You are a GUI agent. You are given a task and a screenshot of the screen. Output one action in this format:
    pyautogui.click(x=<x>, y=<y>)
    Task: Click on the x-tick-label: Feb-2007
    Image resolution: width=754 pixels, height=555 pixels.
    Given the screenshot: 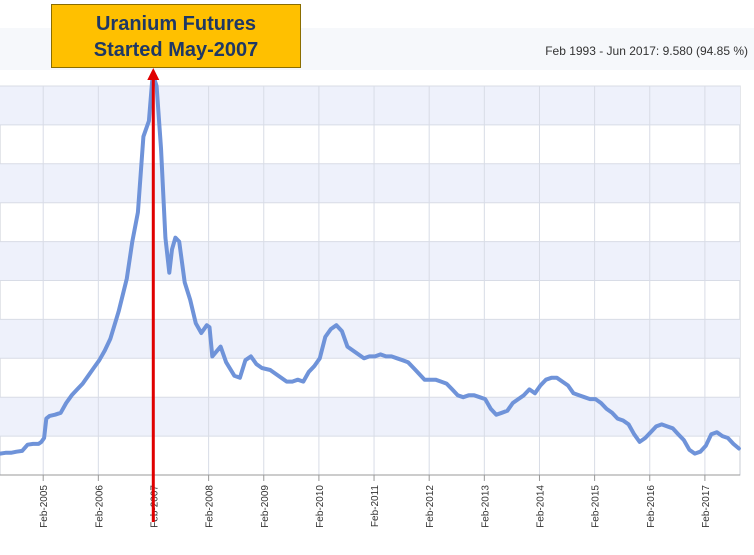 What is the action you would take?
    pyautogui.click(x=154, y=506)
    